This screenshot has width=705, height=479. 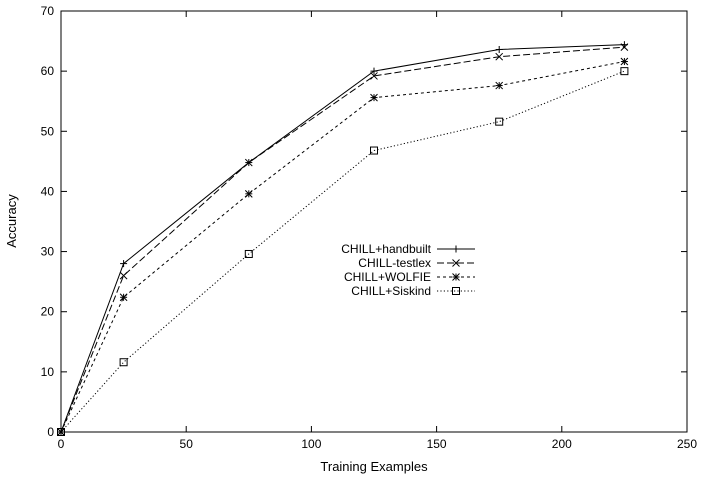 I want to click on y-tick-label: 20, so click(x=48, y=312).